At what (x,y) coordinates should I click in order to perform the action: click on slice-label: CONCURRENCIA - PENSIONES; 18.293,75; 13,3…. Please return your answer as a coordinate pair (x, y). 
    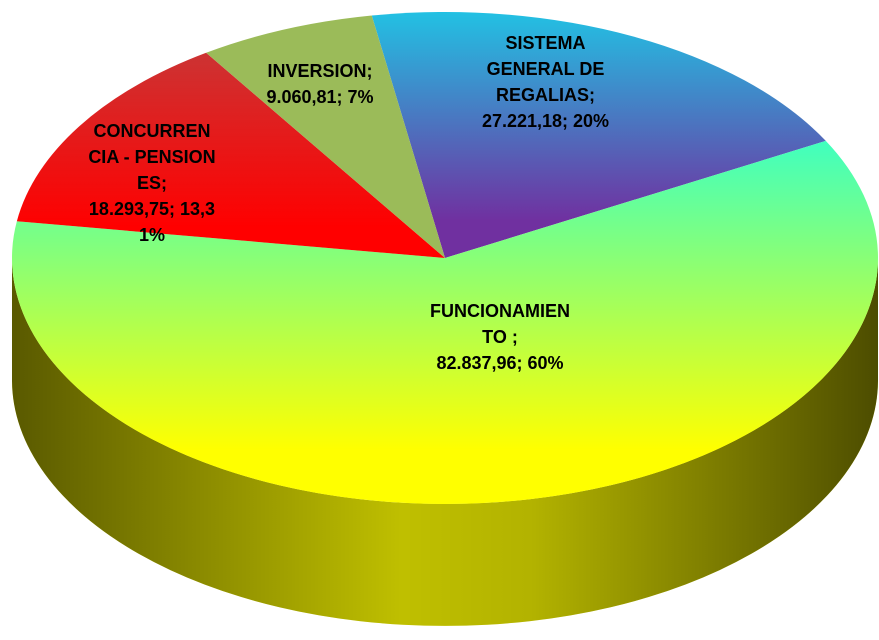
    Looking at the image, I should click on (152, 183).